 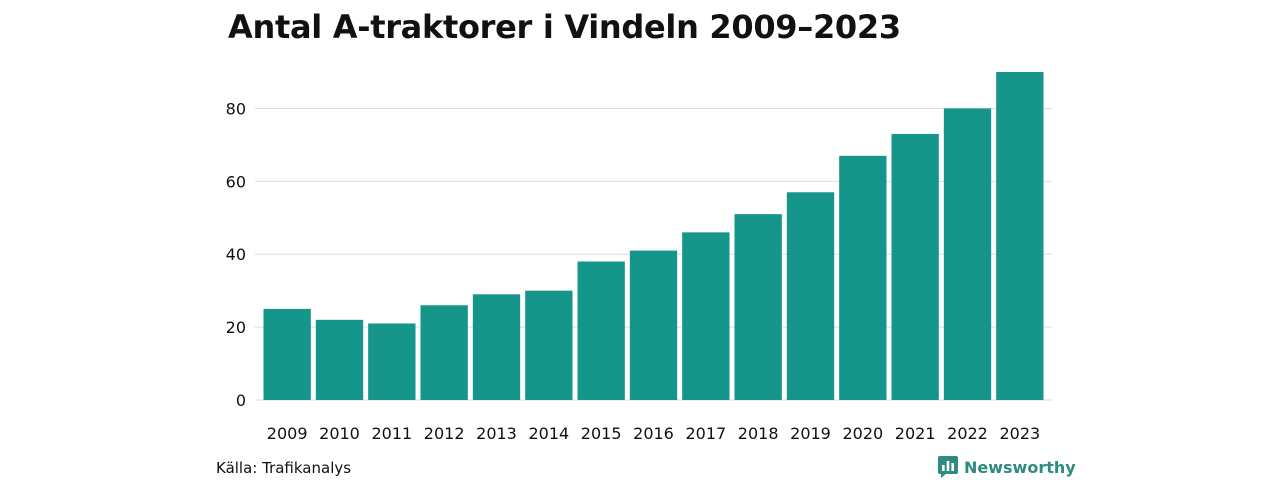 I want to click on x-tick-label: 2022, so click(x=967, y=433).